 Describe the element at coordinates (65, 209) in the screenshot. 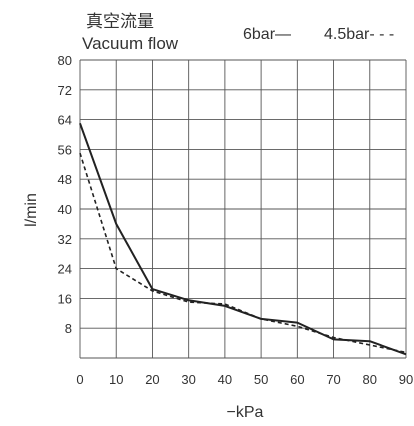

I see `y-tick-label: 40` at that location.